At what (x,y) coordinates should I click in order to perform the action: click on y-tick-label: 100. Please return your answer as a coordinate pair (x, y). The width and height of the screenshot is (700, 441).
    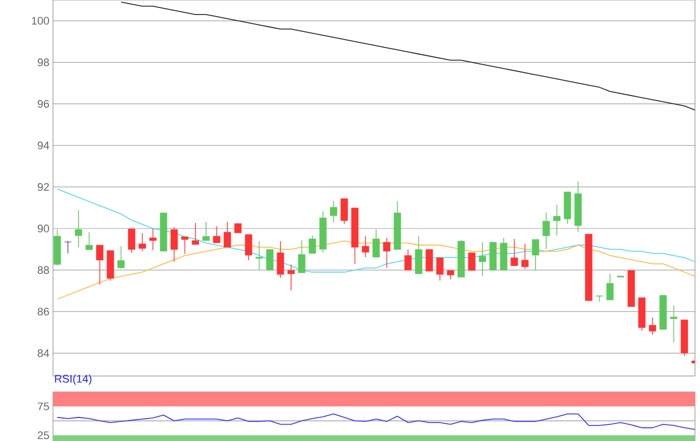
    Looking at the image, I should click on (41, 20).